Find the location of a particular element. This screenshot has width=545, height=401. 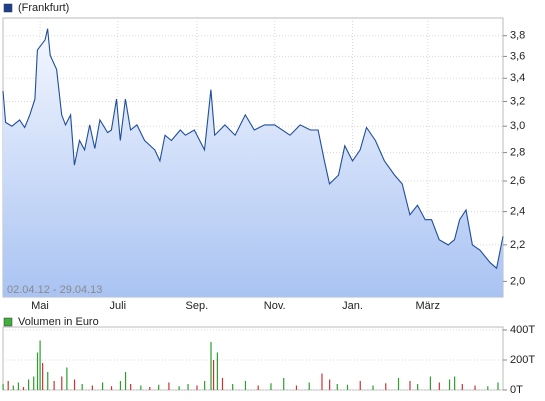

y-tick-label: 3,0 is located at coordinates (517, 126).